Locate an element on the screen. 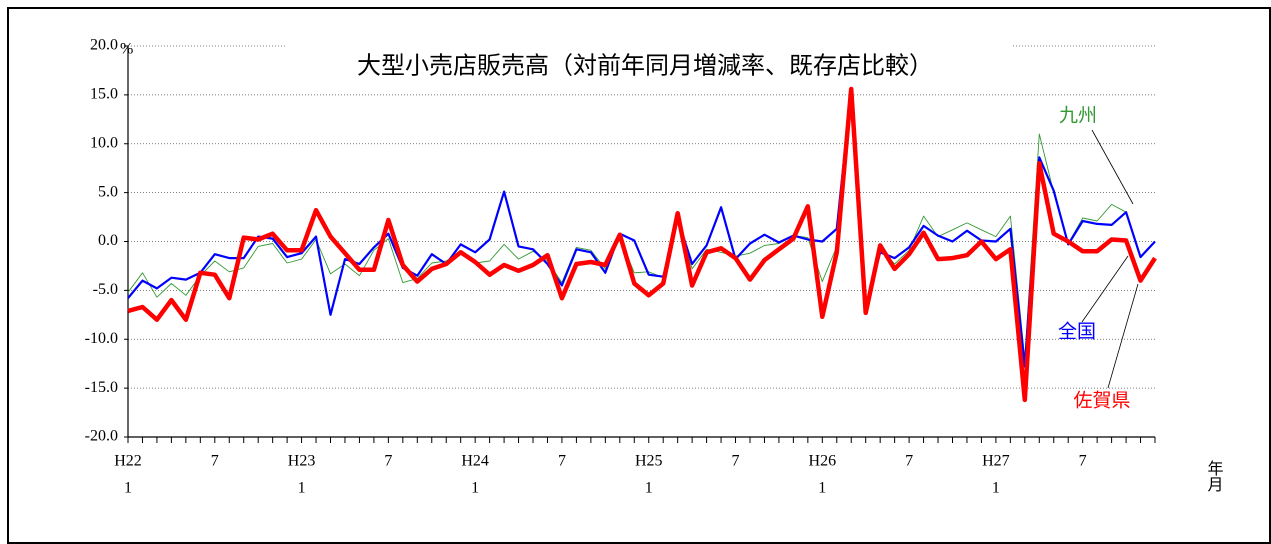  x-tick-label: H27 is located at coordinates (996, 461).